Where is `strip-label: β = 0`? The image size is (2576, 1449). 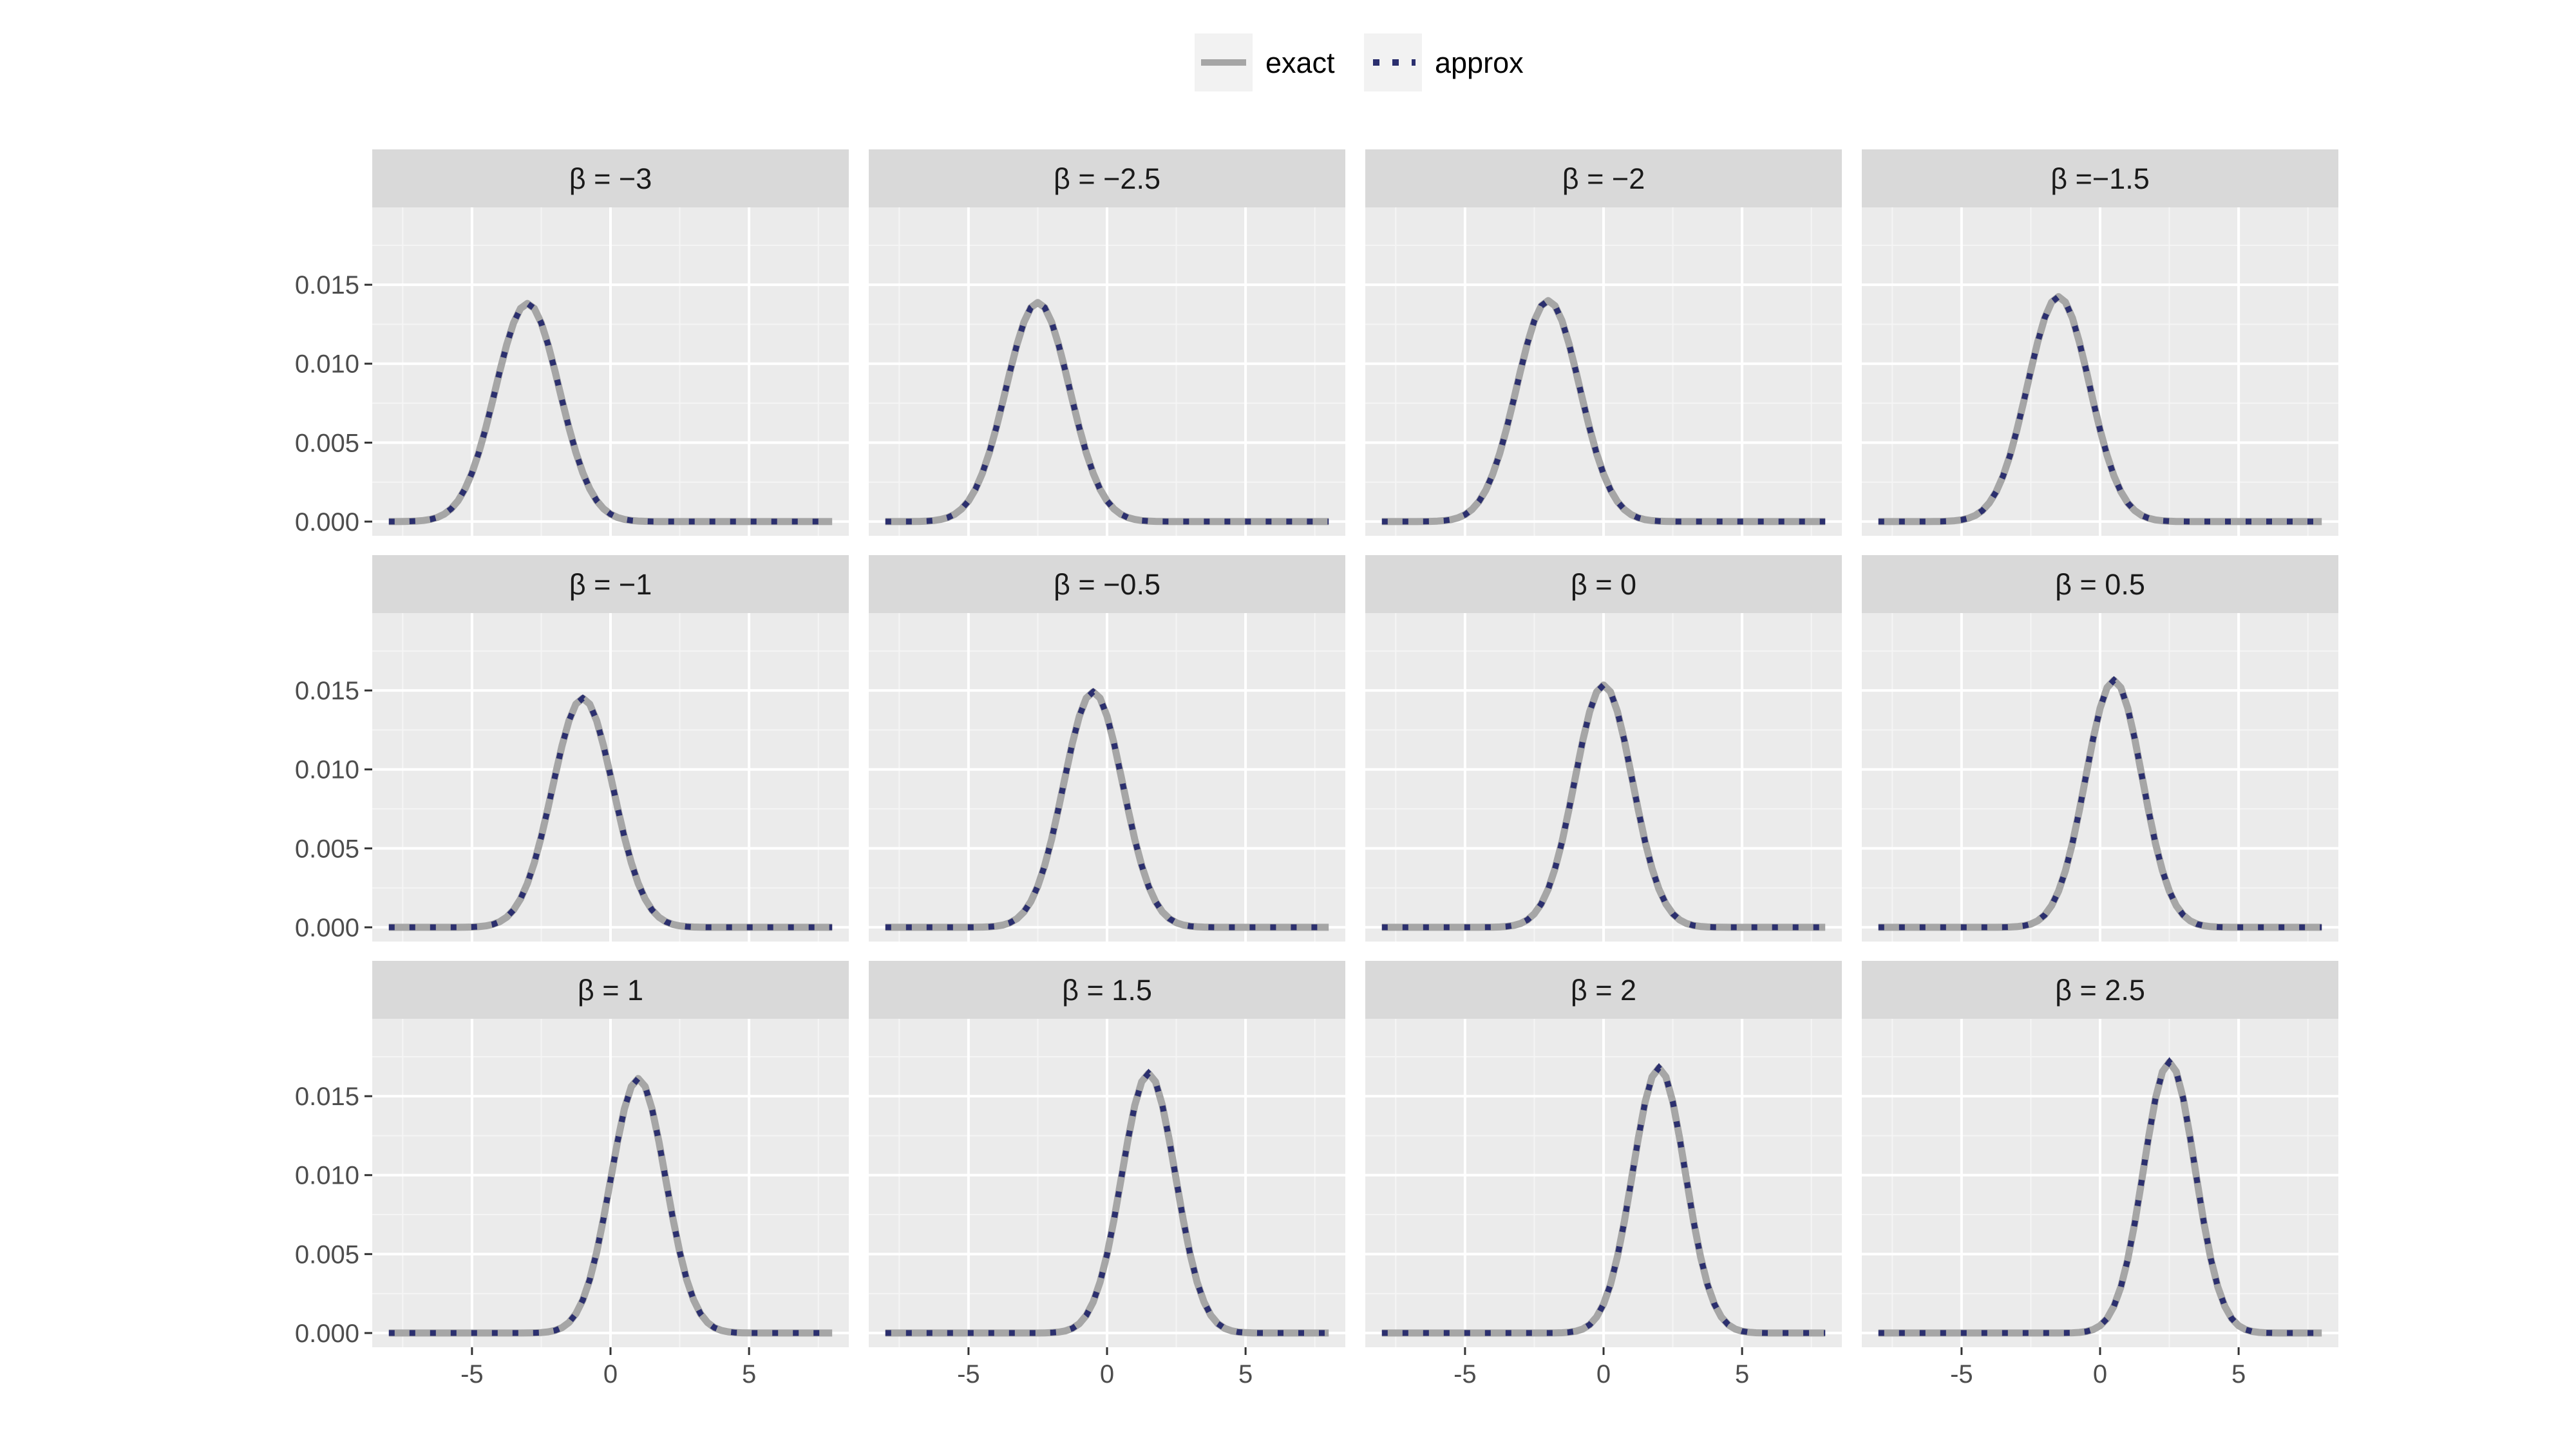
strip-label: β = 0 is located at coordinates (1603, 585).